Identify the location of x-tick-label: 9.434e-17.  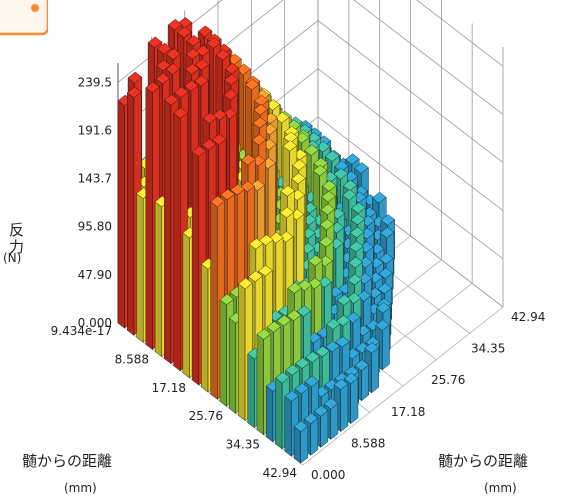
(81, 331).